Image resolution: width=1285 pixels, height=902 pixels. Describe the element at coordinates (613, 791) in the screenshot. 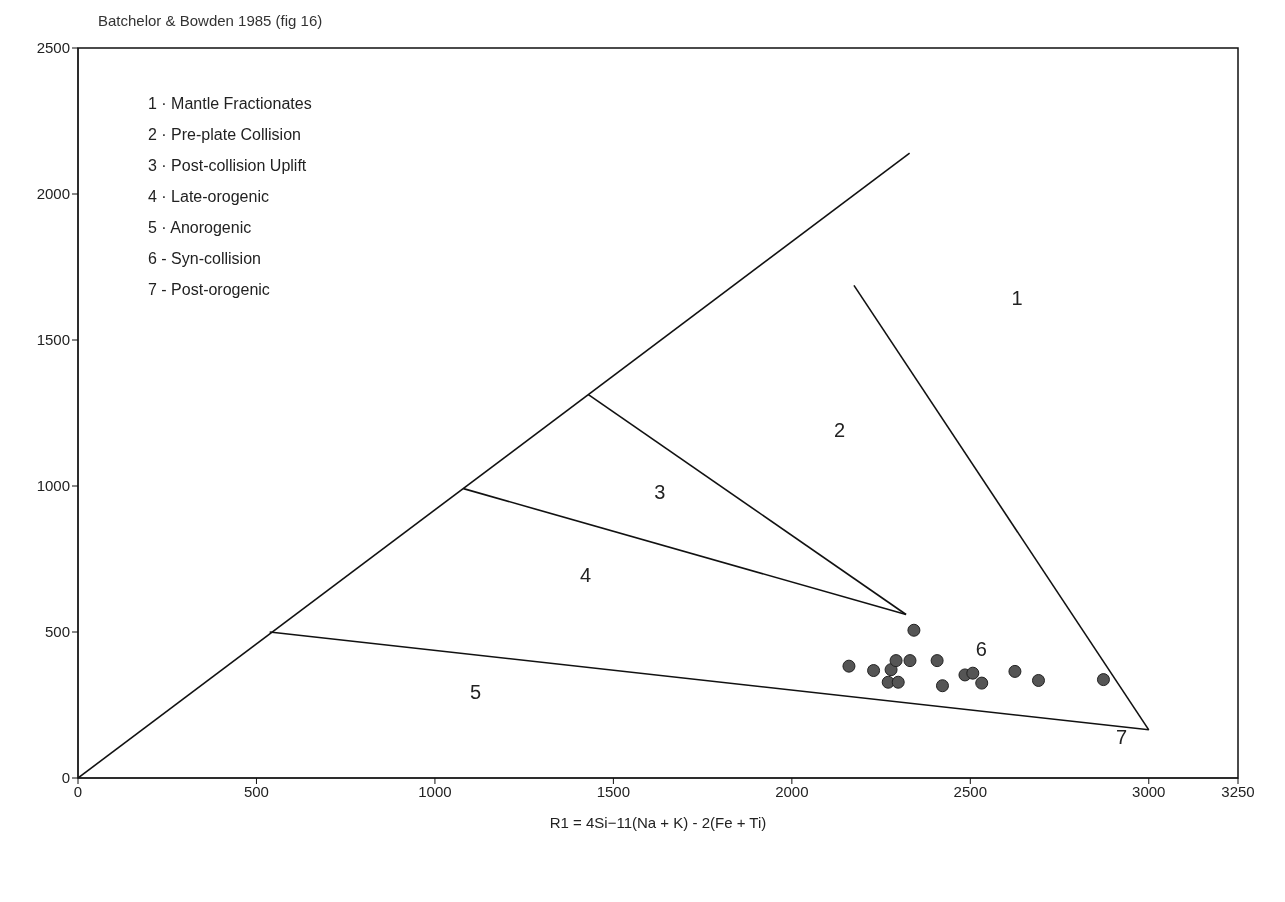

I see `x-tick-label: 1500` at that location.